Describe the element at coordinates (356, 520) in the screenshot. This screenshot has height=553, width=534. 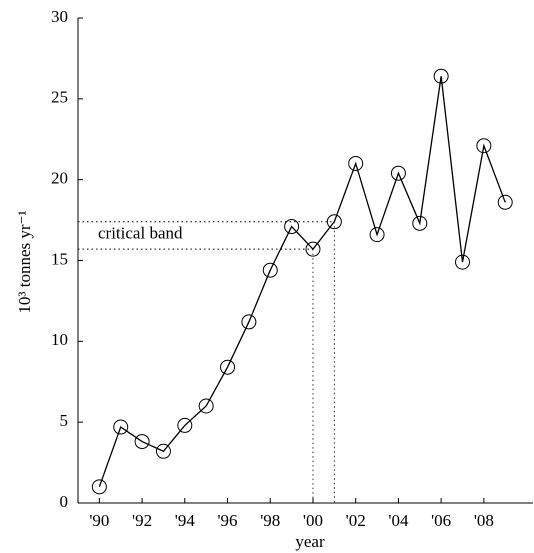
I see `x-tick-label: '02` at that location.